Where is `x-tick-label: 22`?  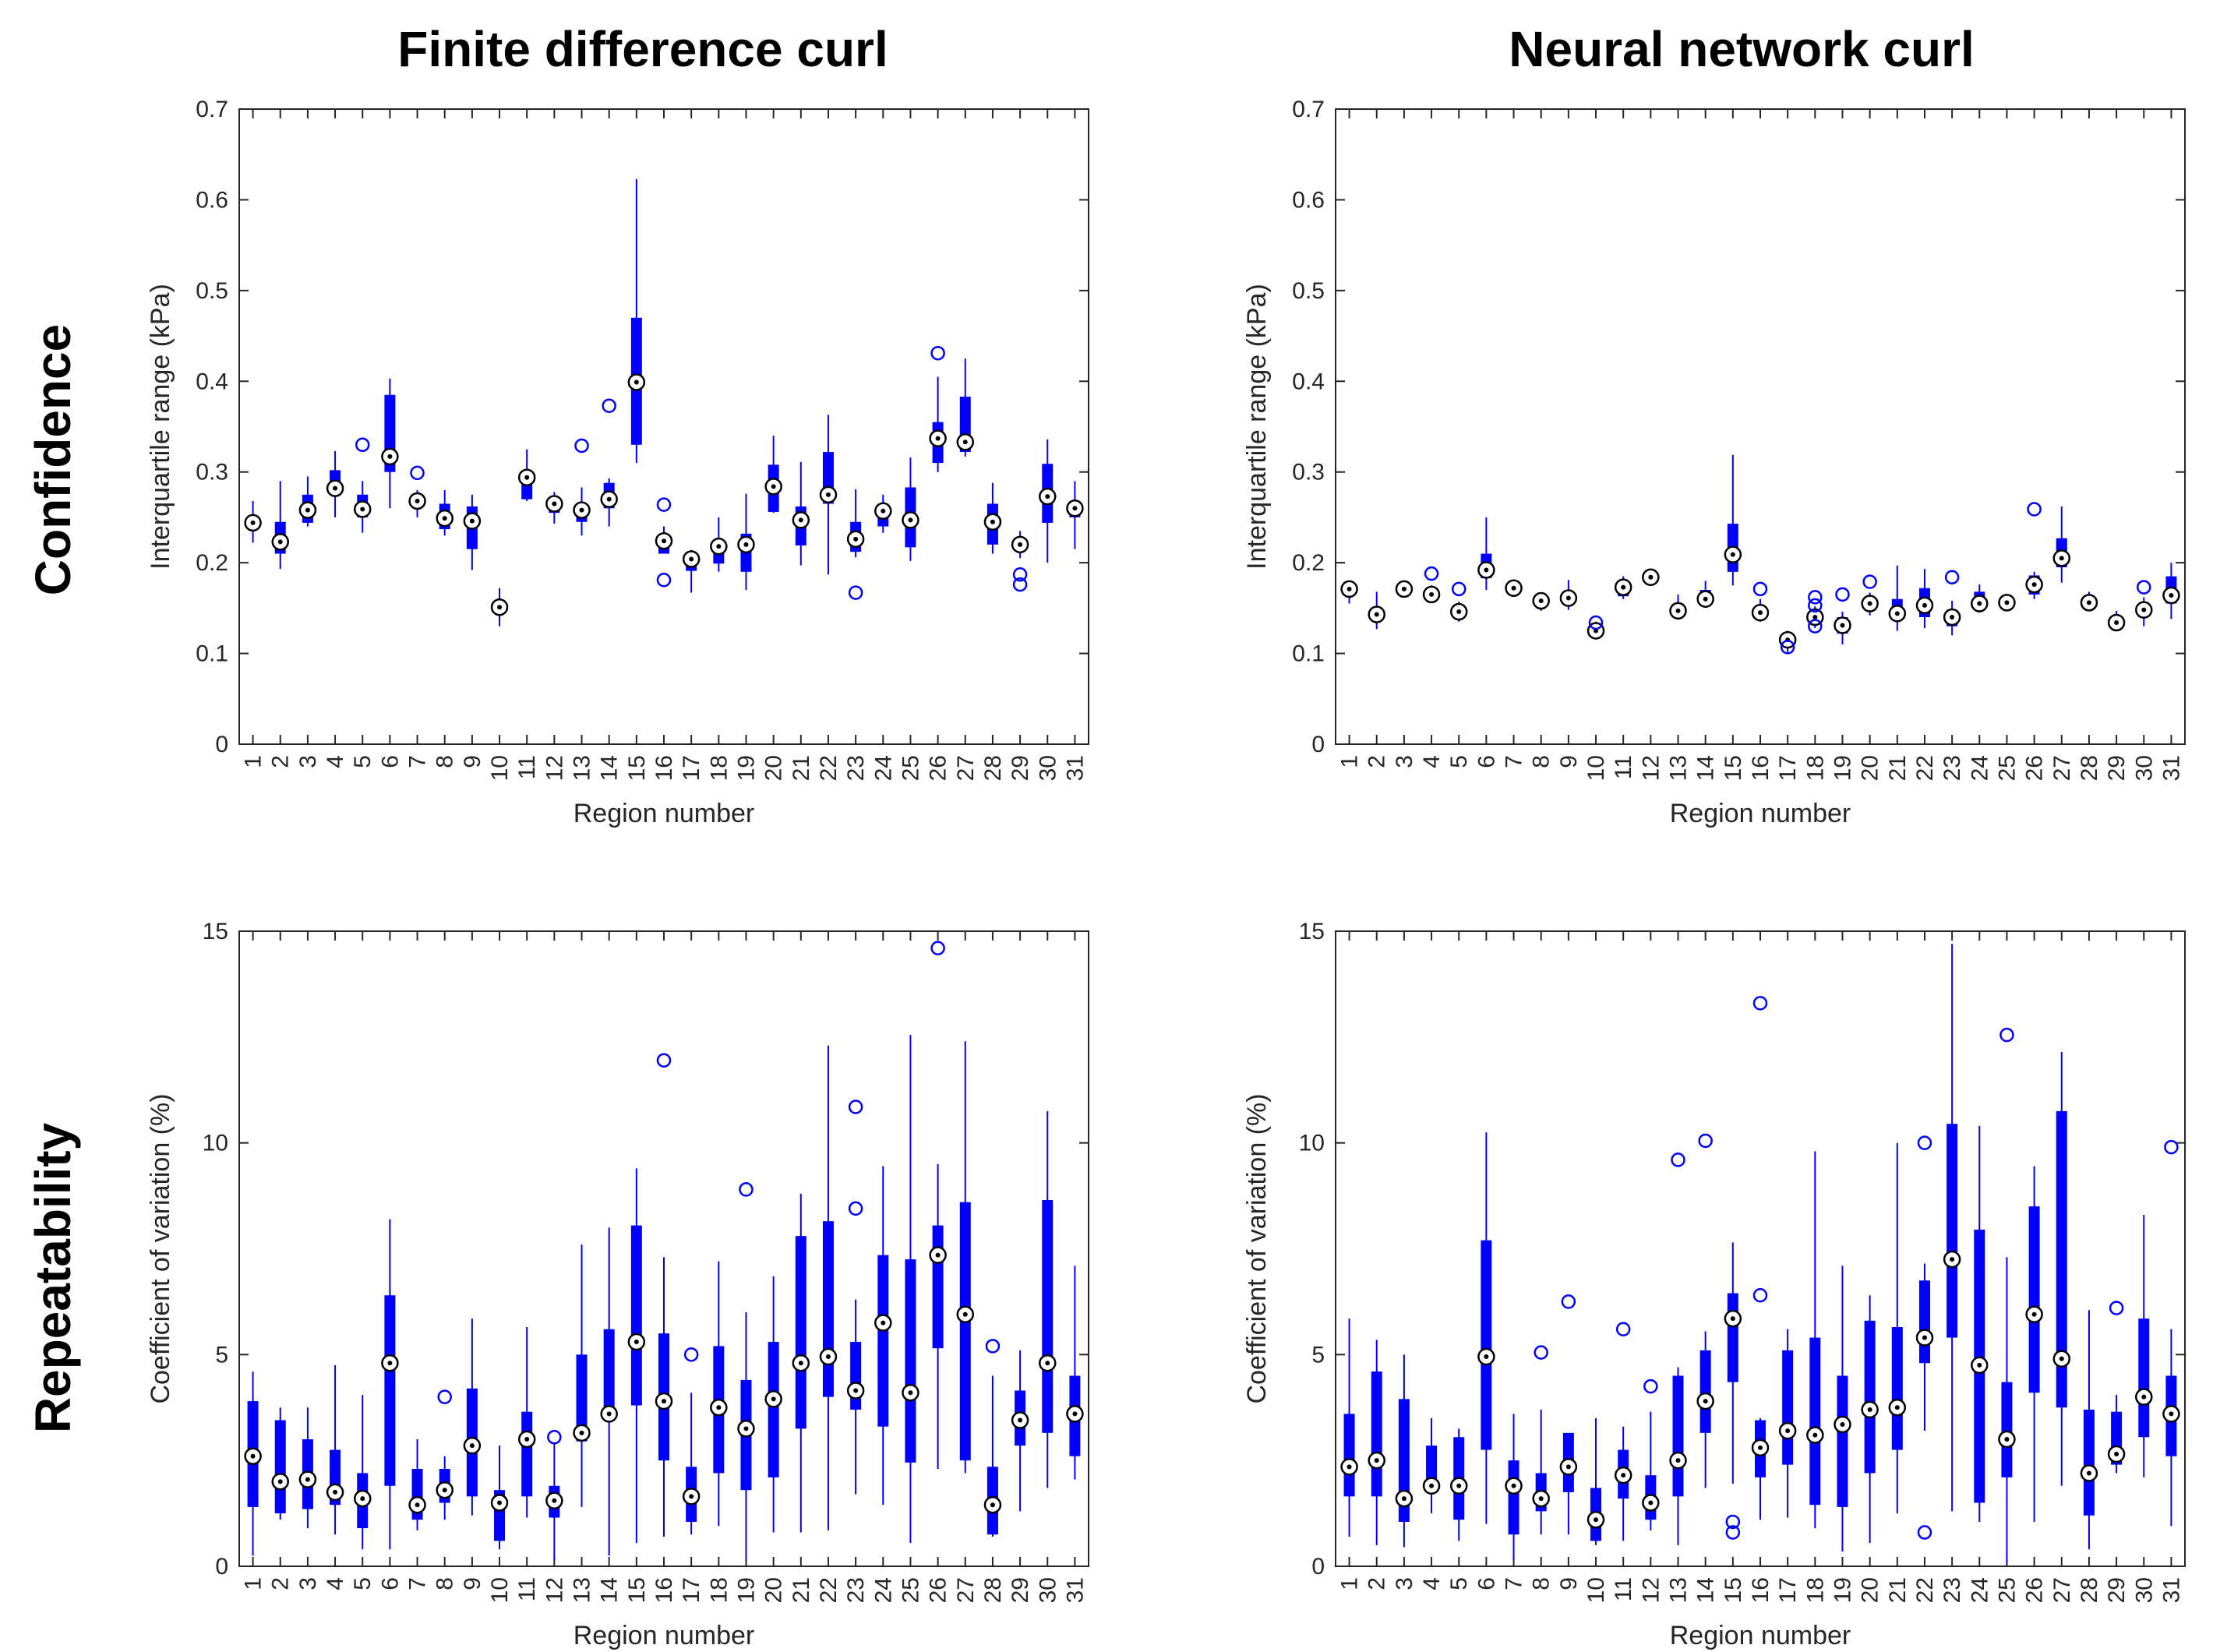 x-tick-label: 22 is located at coordinates (829, 1590).